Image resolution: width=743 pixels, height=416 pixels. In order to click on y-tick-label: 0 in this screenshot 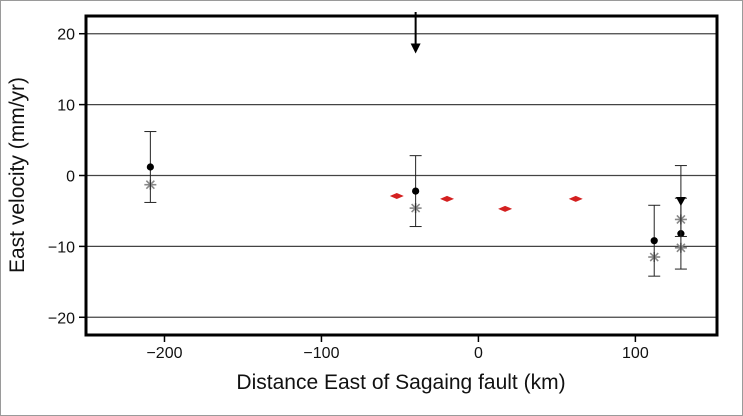, I will do `click(70, 177)`.